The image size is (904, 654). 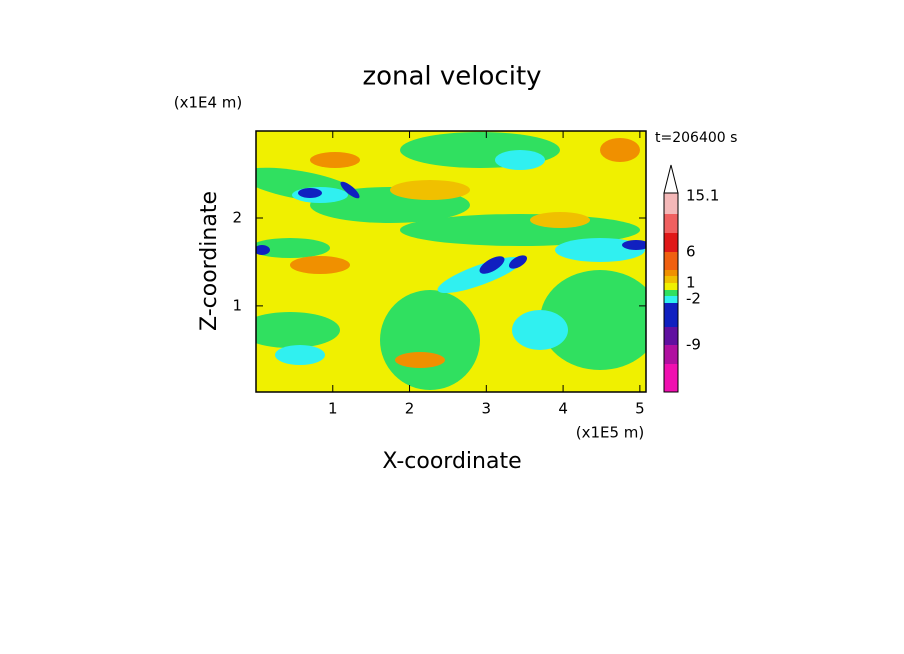 I want to click on time-label: t=206400 s, so click(x=696, y=138).